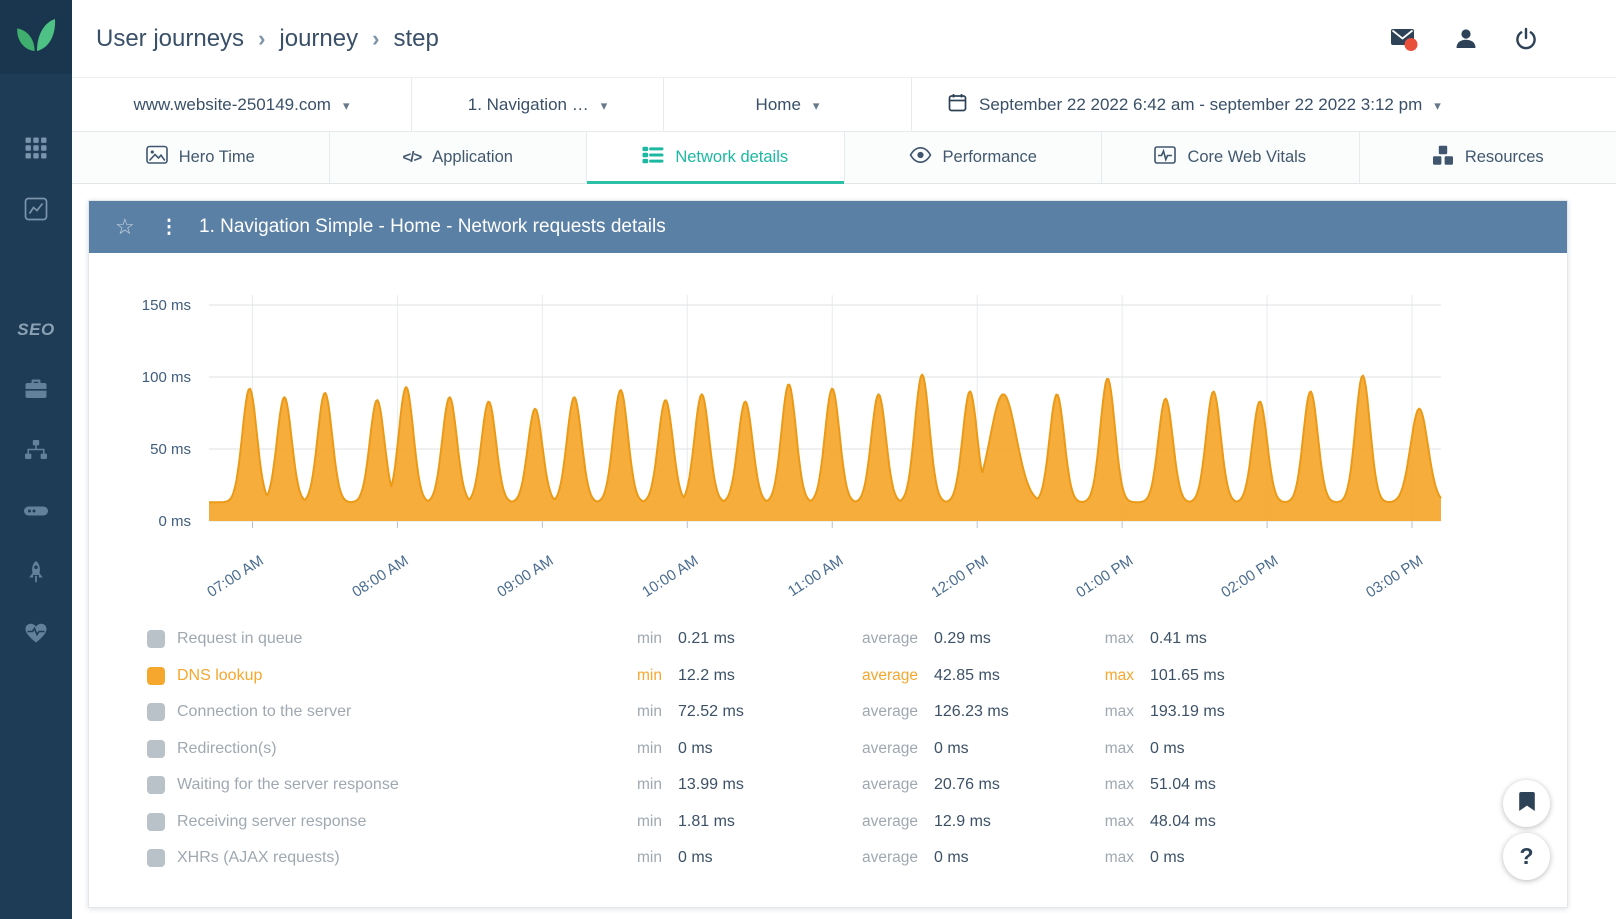  I want to click on panel-menu-icon: ⋮, so click(169, 227).